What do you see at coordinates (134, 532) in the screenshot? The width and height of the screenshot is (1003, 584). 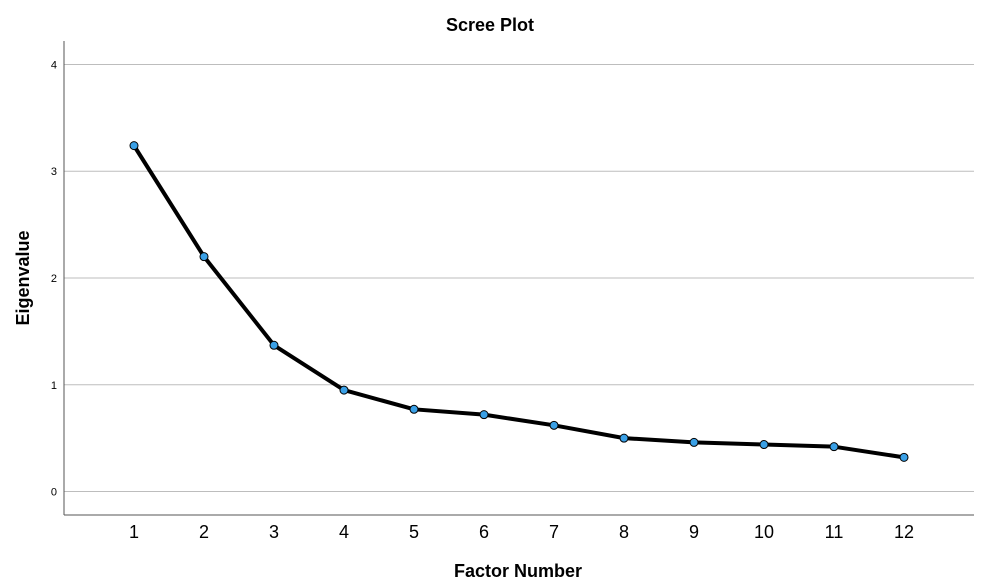 I see `x-tick-label: 1` at bounding box center [134, 532].